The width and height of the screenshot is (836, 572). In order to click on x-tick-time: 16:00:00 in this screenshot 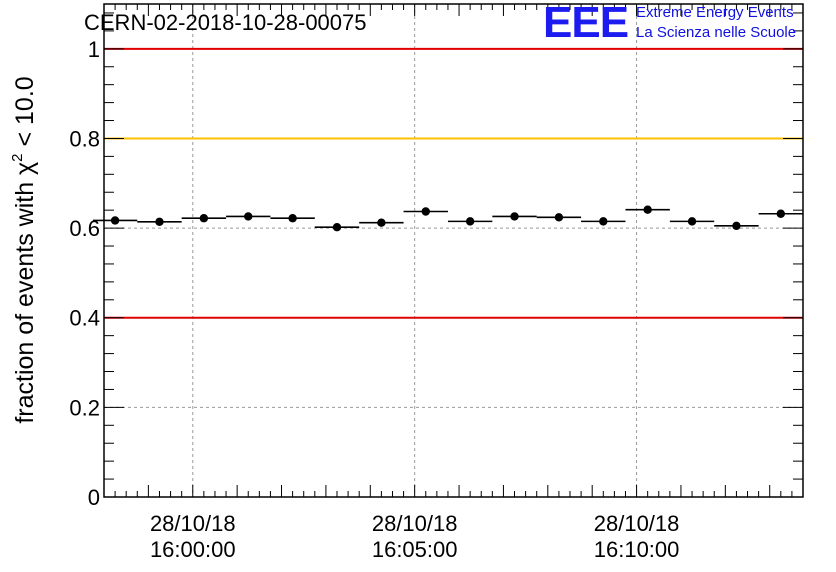, I will do `click(193, 549)`.